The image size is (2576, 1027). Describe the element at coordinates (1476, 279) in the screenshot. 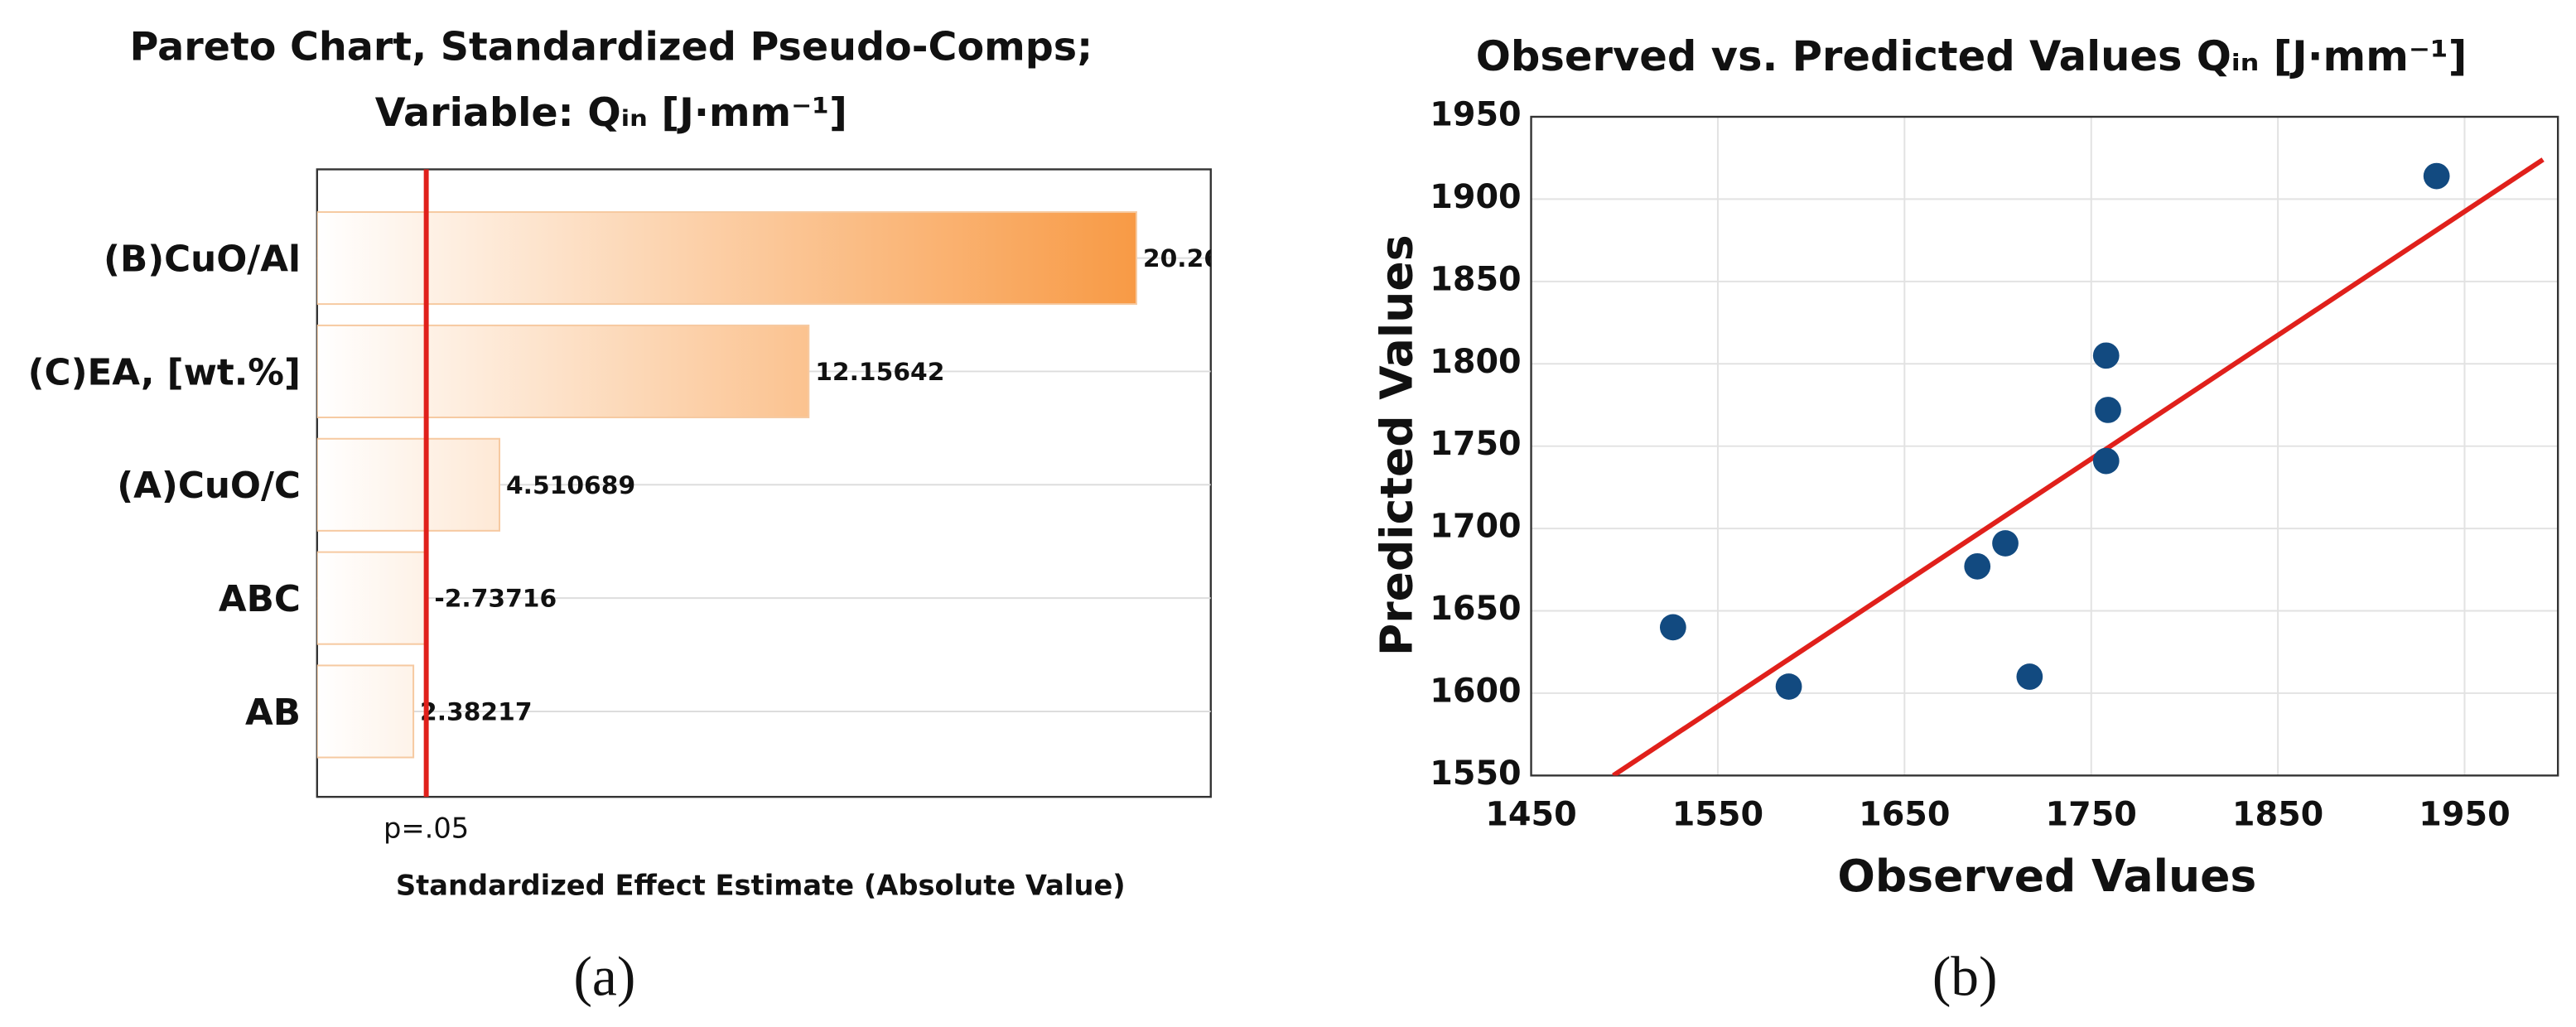

I see `y-tick-label: 1850` at that location.